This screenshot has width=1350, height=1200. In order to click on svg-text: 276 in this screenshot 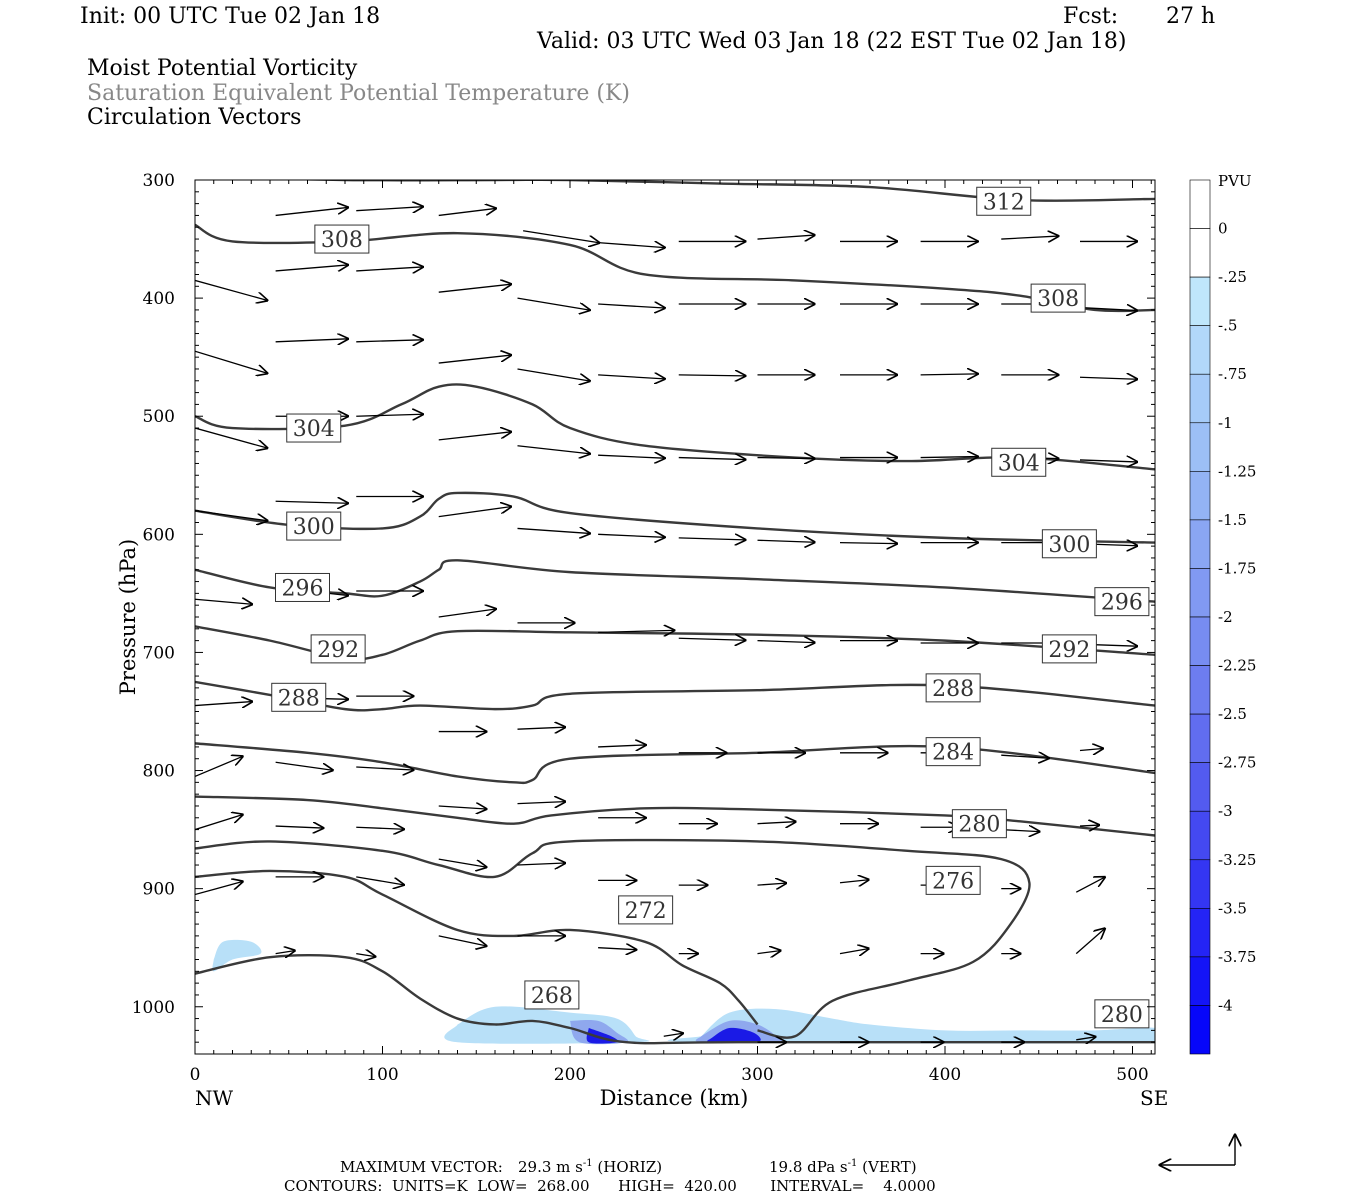, I will do `click(953, 881)`.